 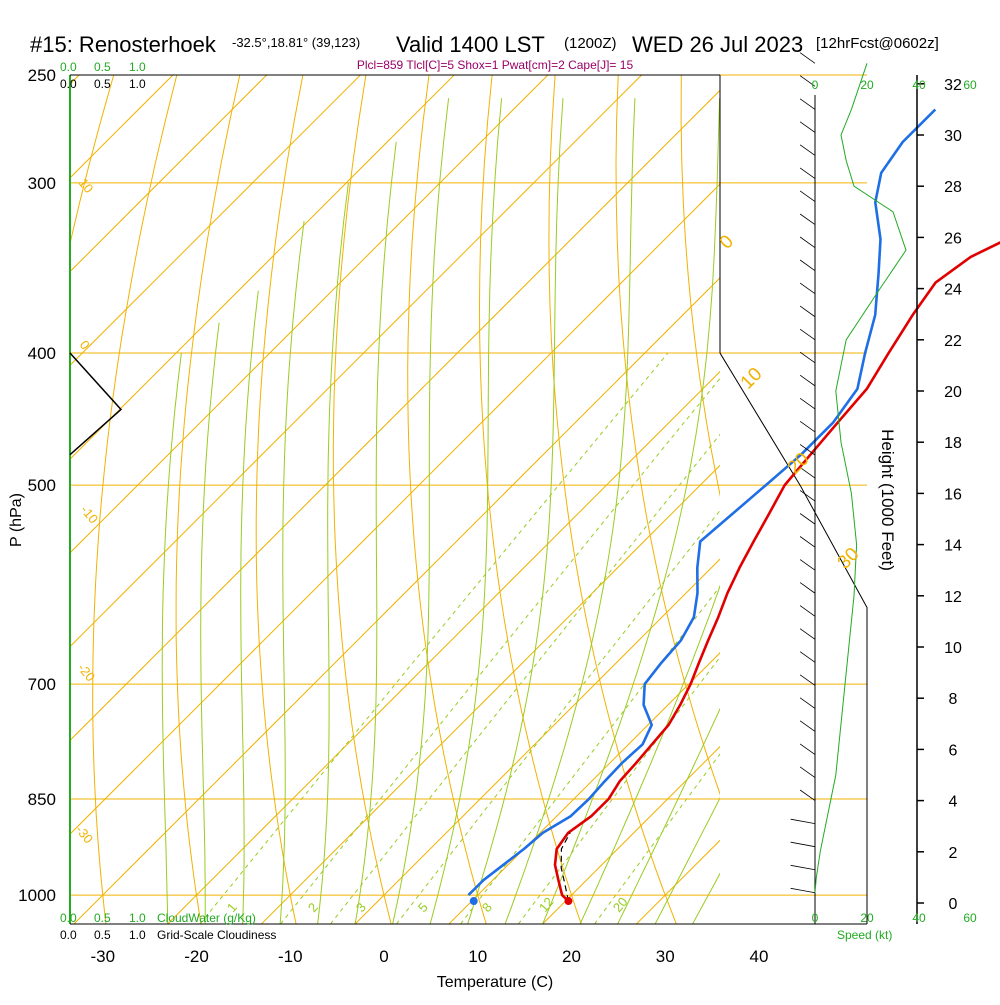 I want to click on dry-adiabat-label: 10, so click(x=86, y=185).